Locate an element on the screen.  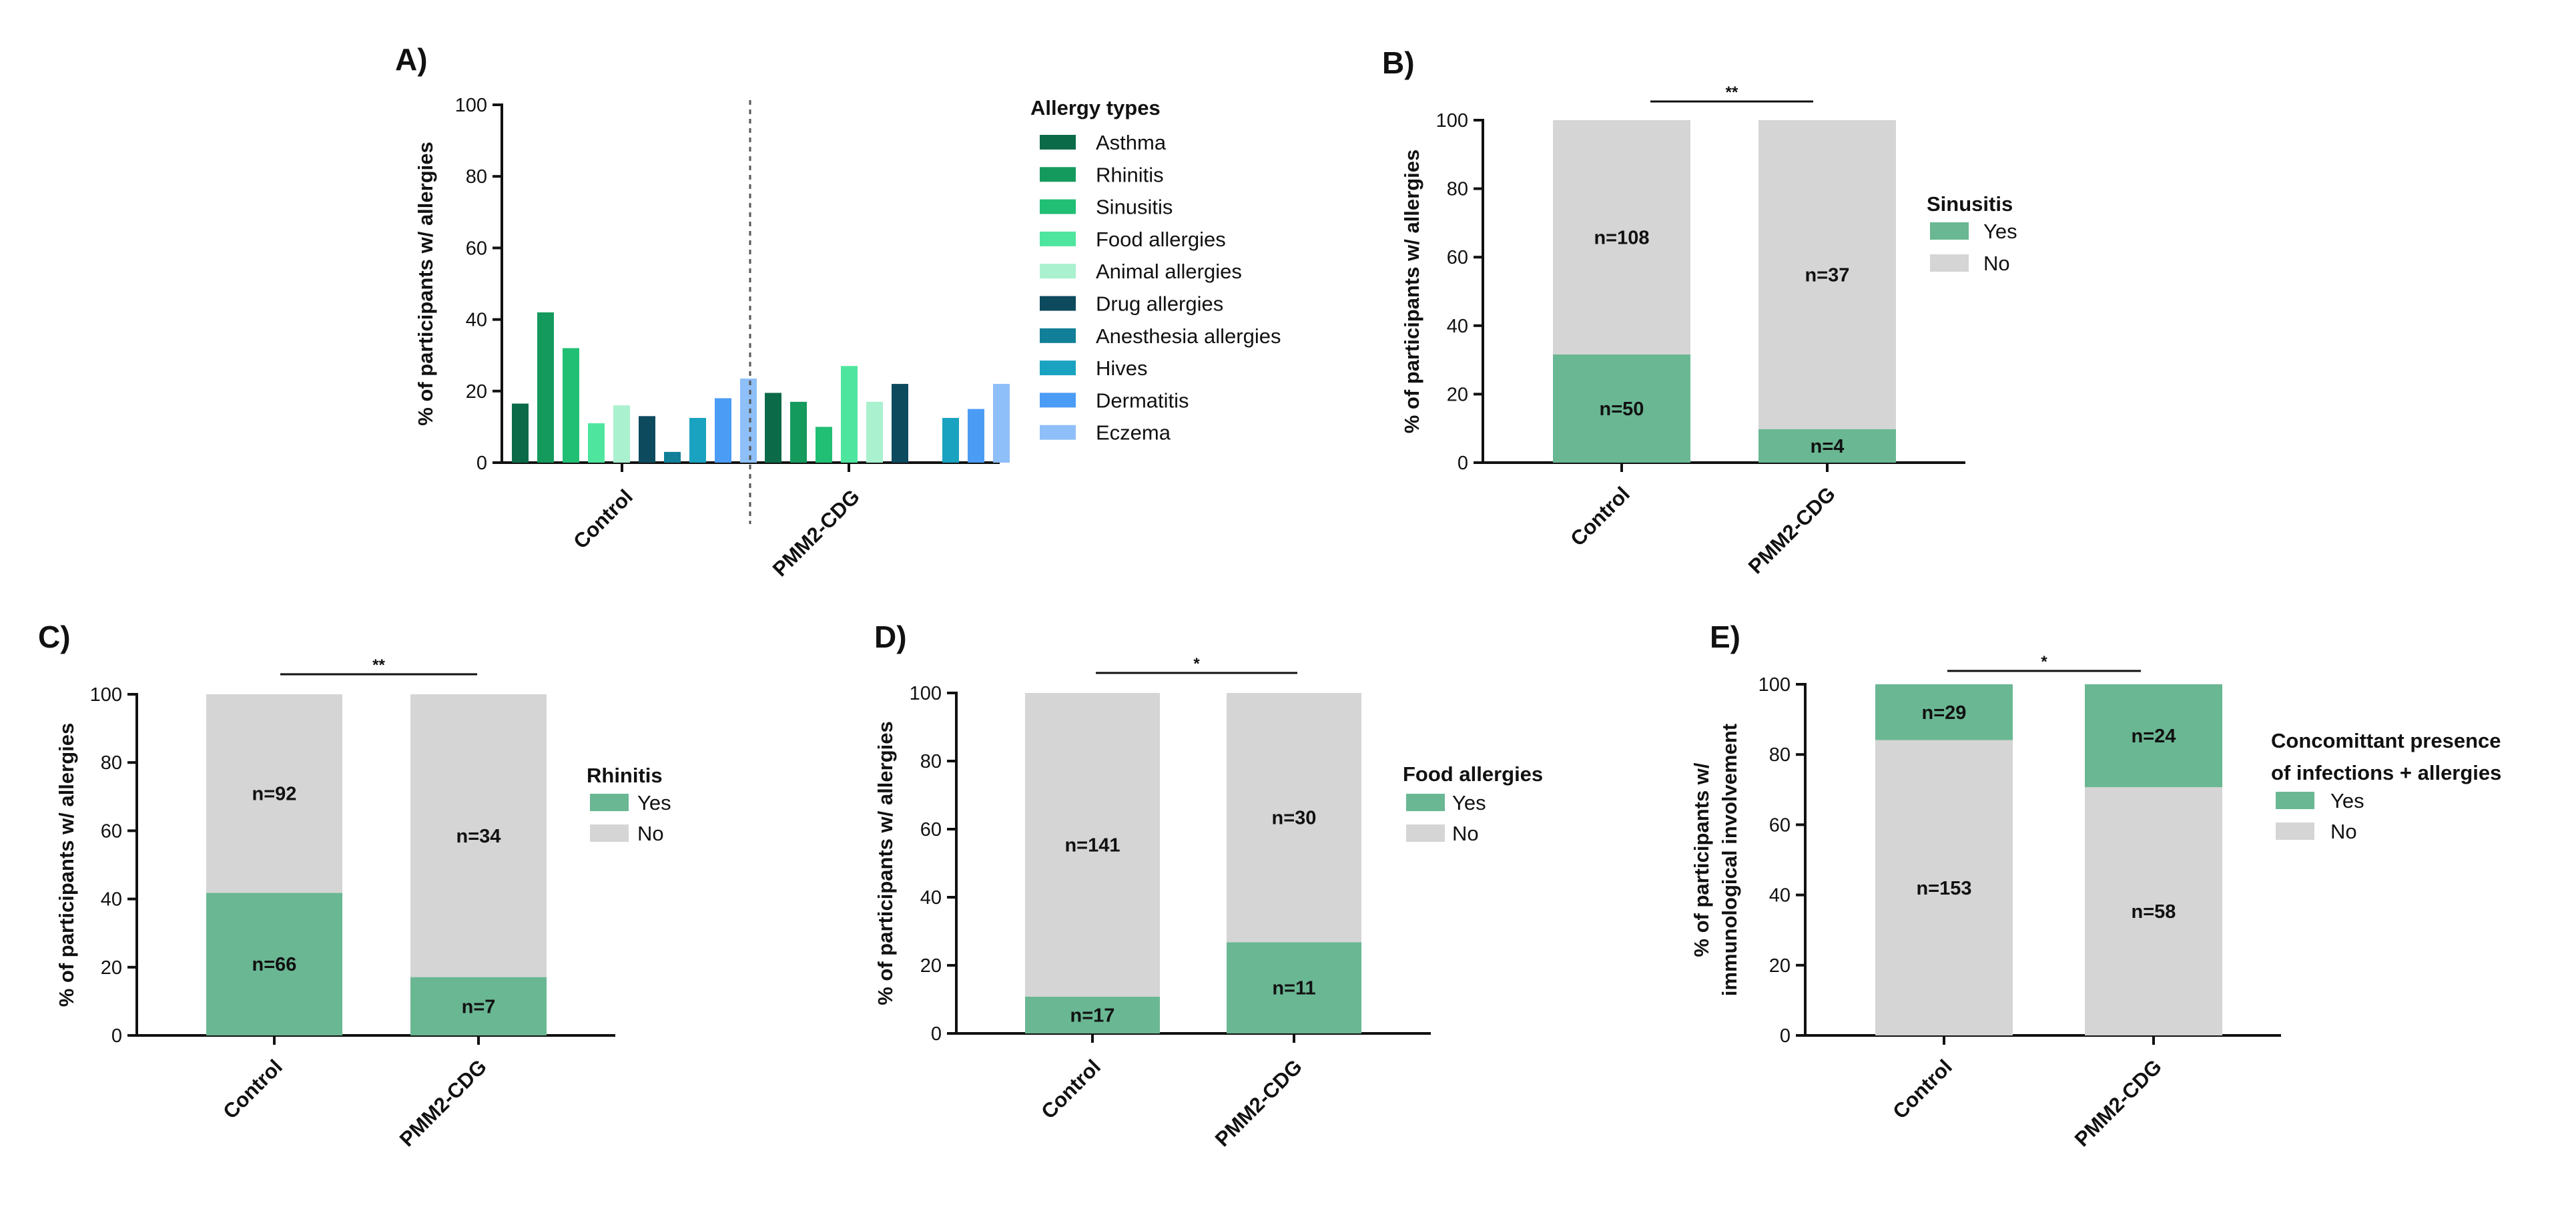
panel-b-ytick-label: 60 is located at coordinates (1457, 257).